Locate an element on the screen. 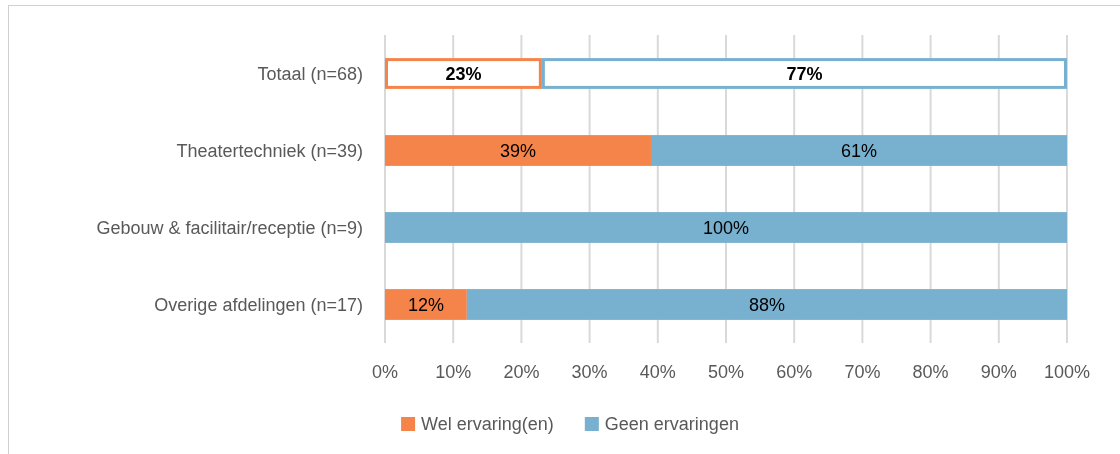 The height and width of the screenshot is (454, 1120). data-label: 12% is located at coordinates (425, 304).